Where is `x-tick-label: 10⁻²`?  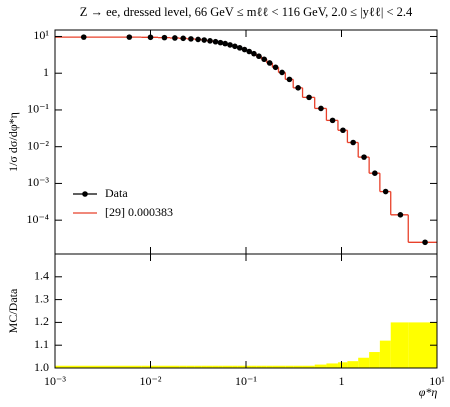
x-tick-label: 10⁻² is located at coordinates (151, 381).